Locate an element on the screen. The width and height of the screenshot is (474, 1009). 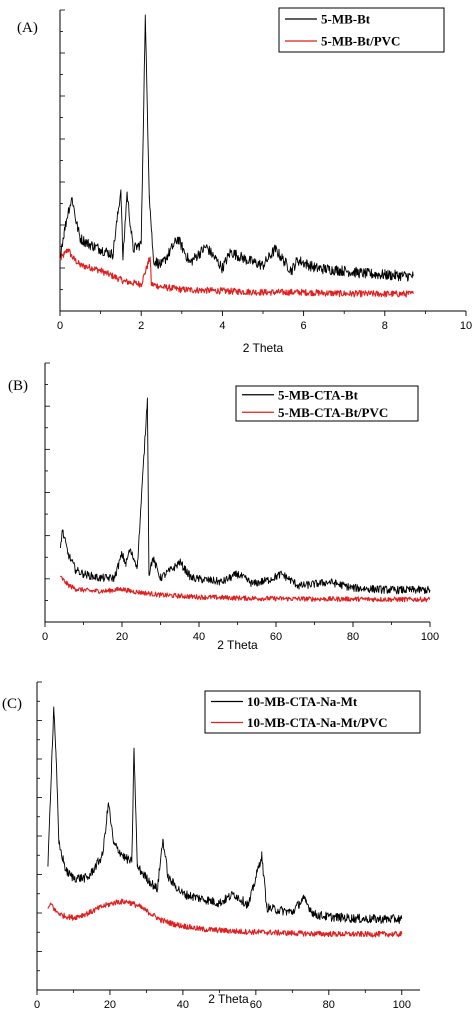
panel-label: (B) is located at coordinates (18, 386).